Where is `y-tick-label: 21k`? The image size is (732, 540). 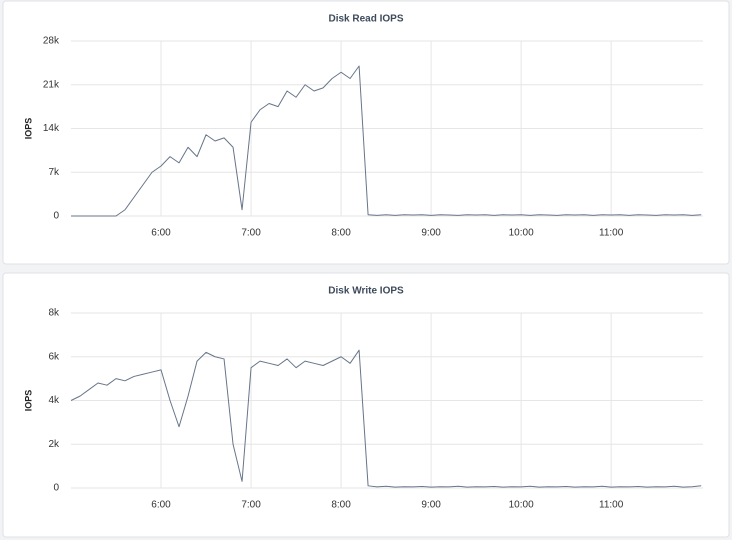
y-tick-label: 21k is located at coordinates (51, 84).